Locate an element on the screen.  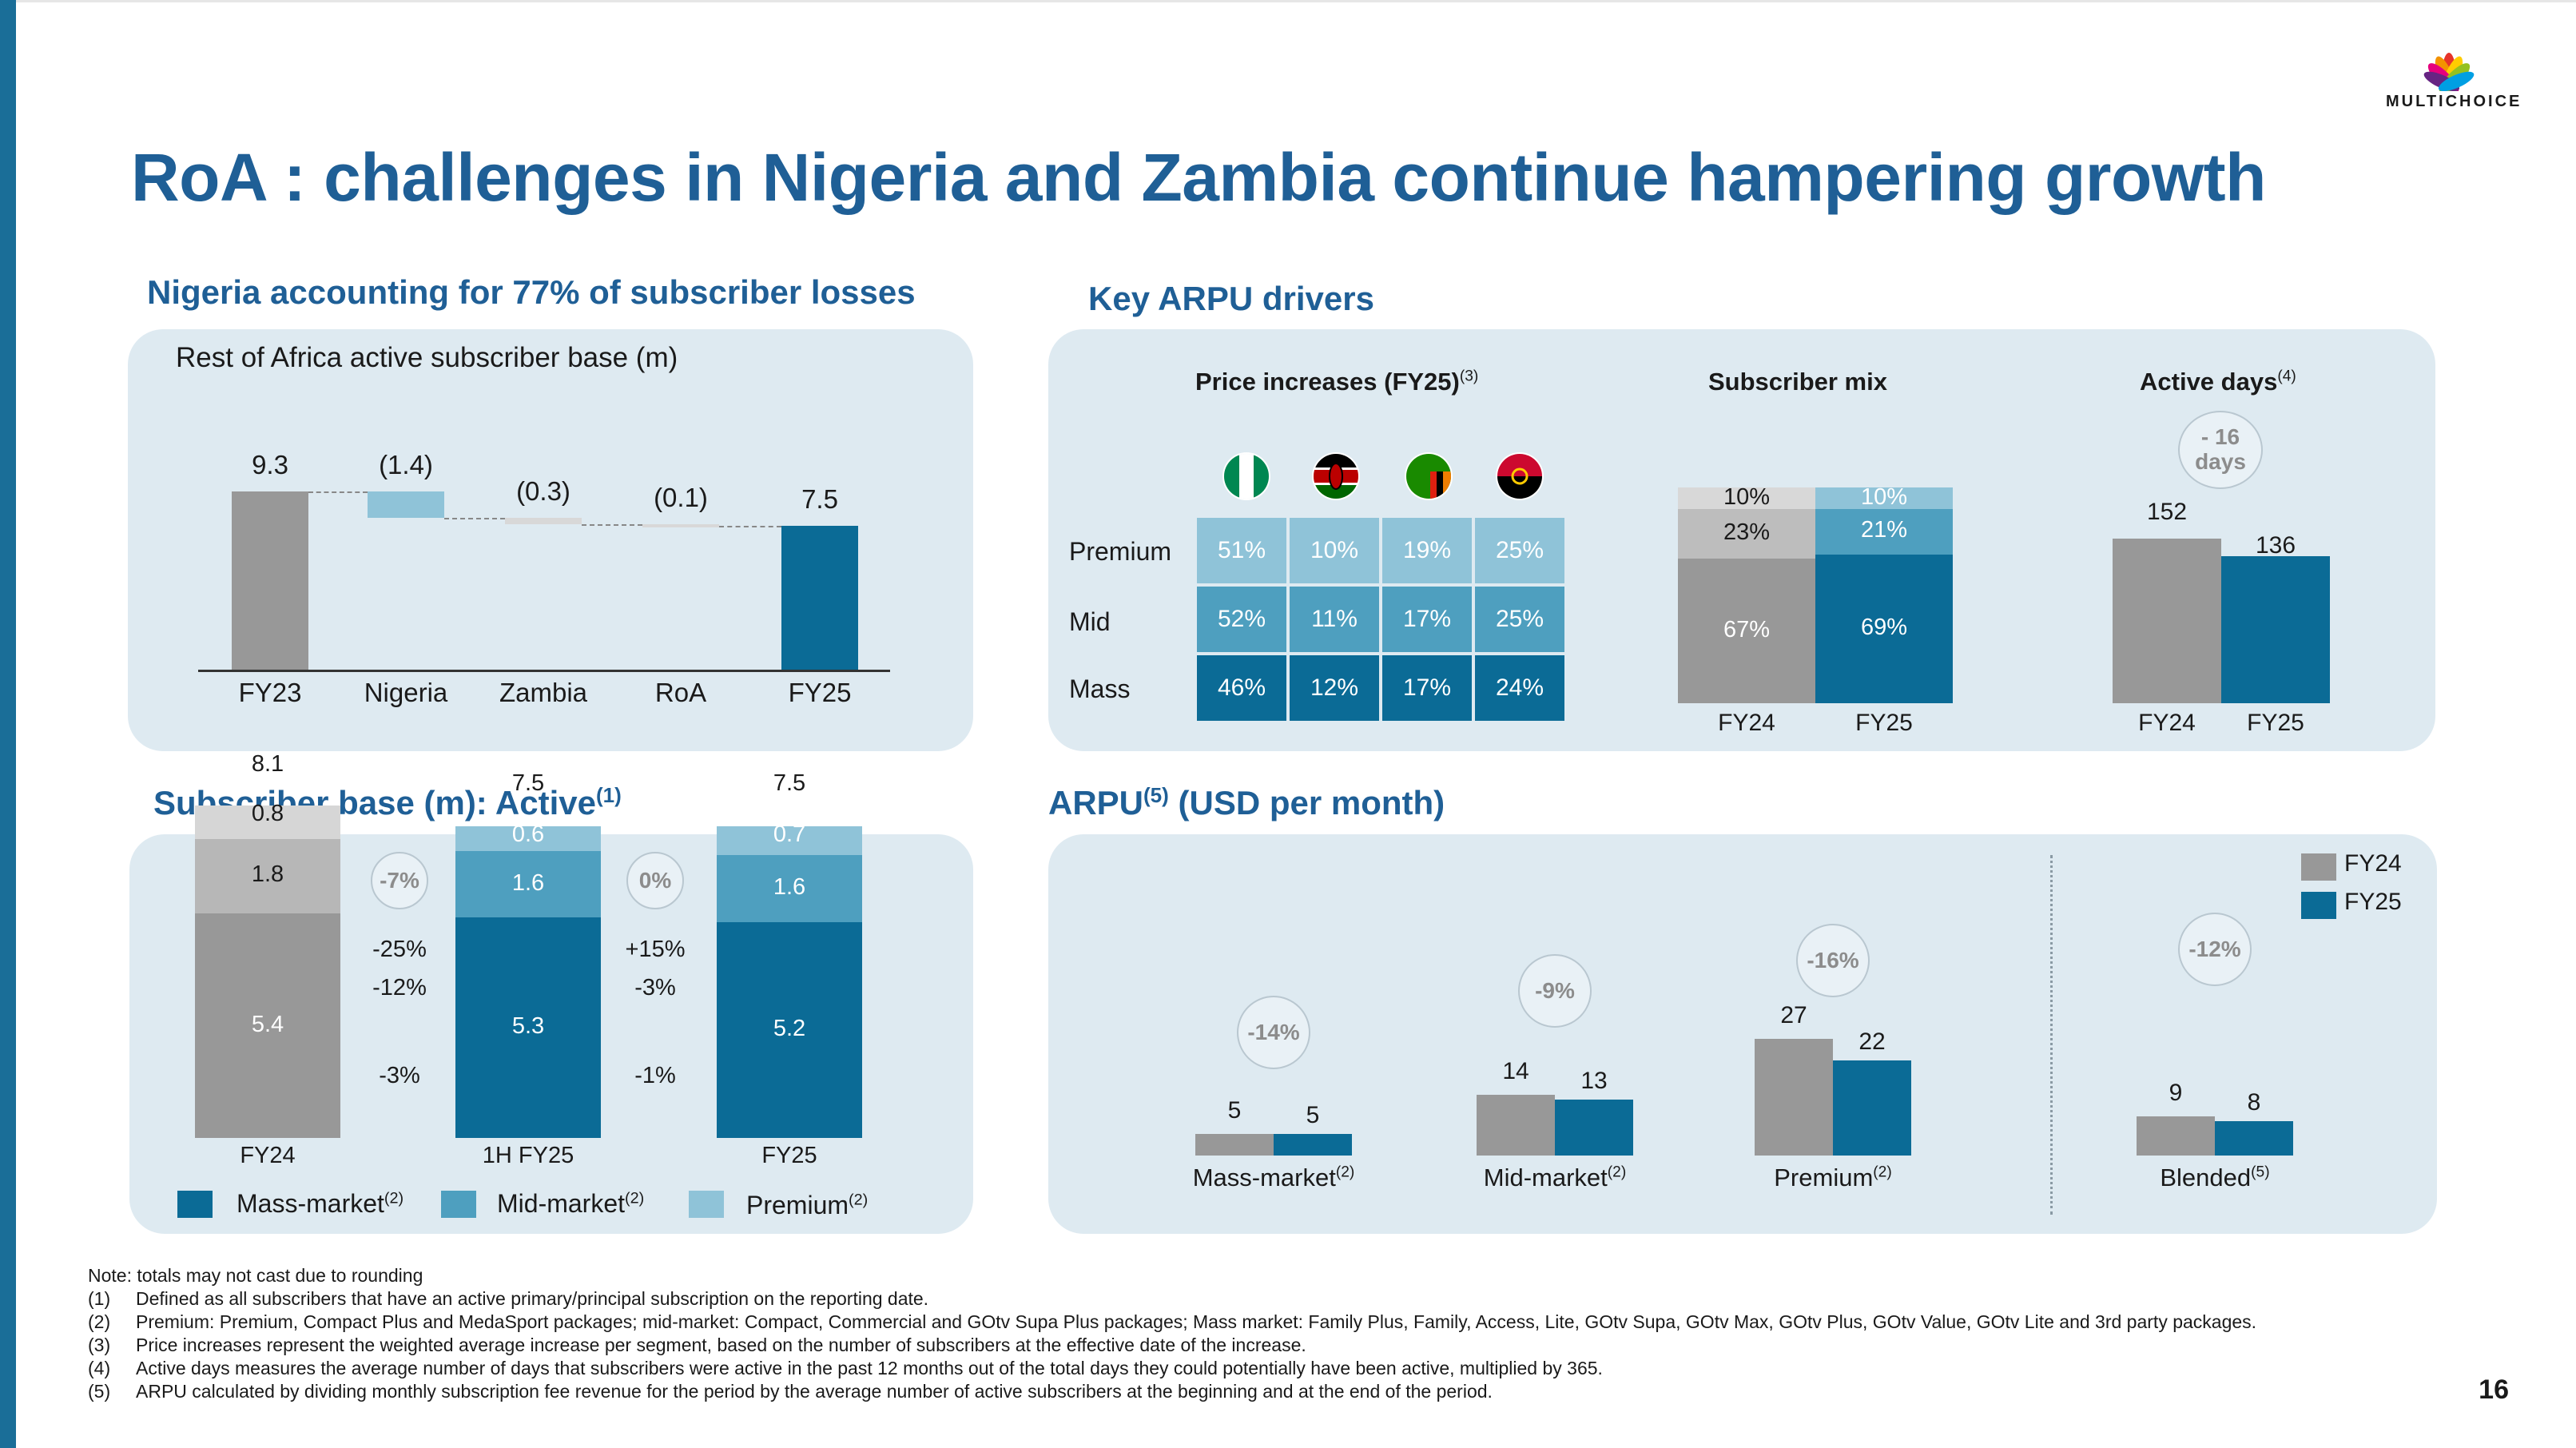
waterfall-bar-zambia is located at coordinates (543, 521).